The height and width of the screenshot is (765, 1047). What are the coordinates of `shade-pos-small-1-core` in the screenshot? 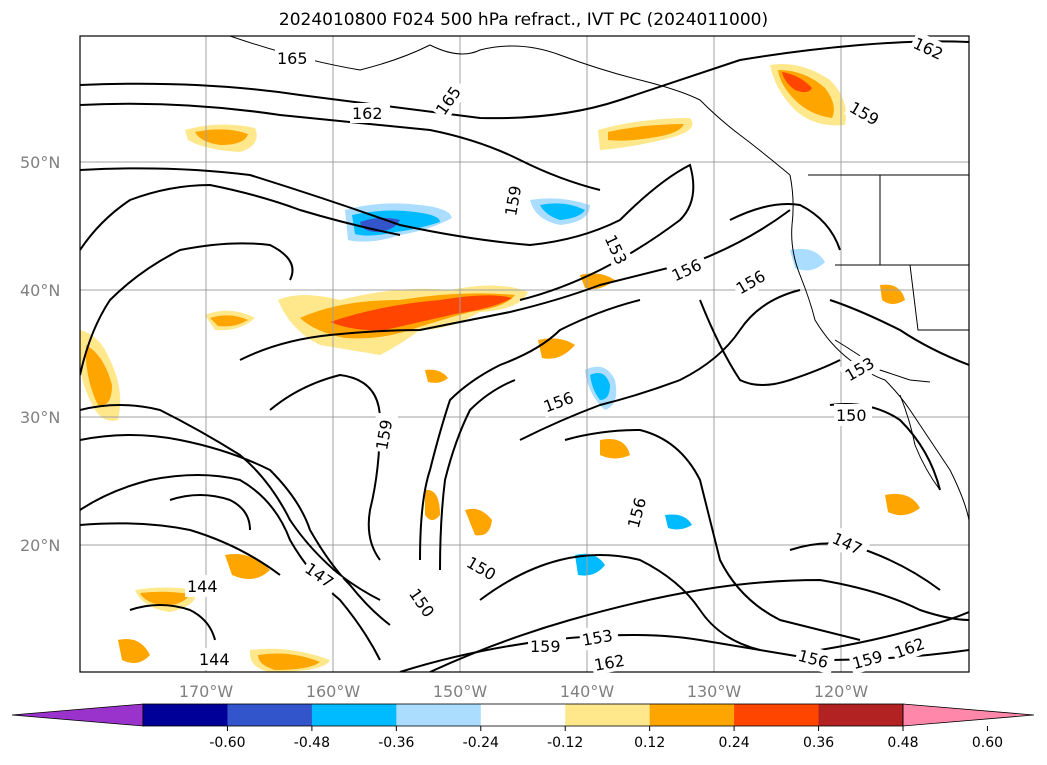 It's located at (229, 321).